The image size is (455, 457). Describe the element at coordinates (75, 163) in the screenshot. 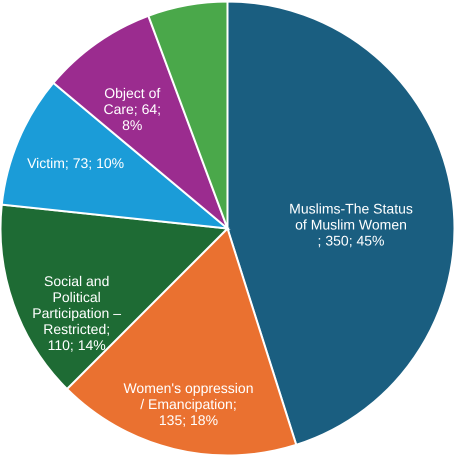

I see `slice-label: Victim; 73; 10%` at that location.